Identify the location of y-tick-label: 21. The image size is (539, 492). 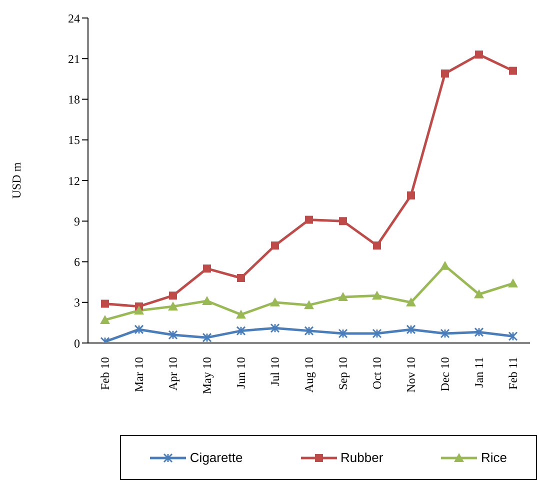
(74, 59).